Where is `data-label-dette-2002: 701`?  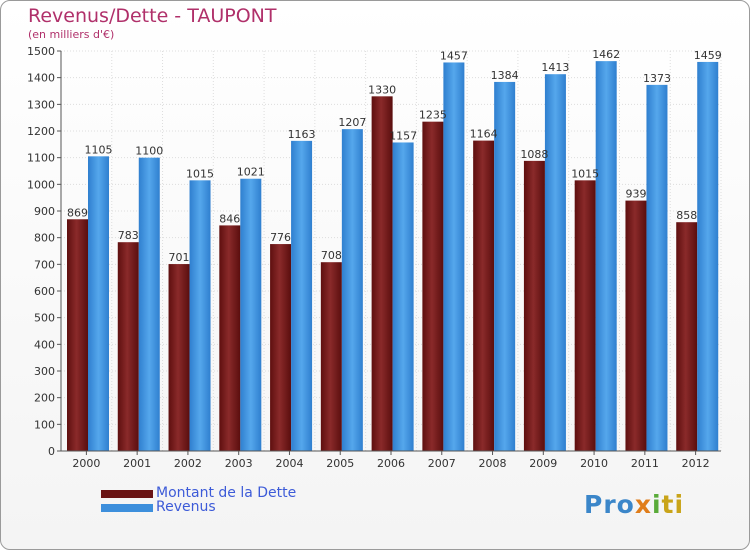
data-label-dette-2002: 701 is located at coordinates (179, 257).